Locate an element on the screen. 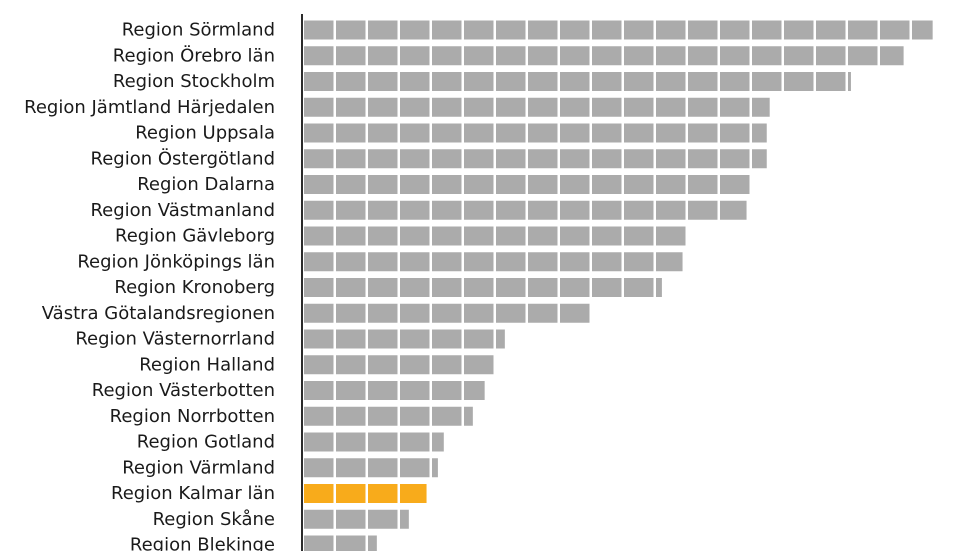 This screenshot has width=980, height=551. bar-region-orebro-lan is located at coordinates (604, 56).